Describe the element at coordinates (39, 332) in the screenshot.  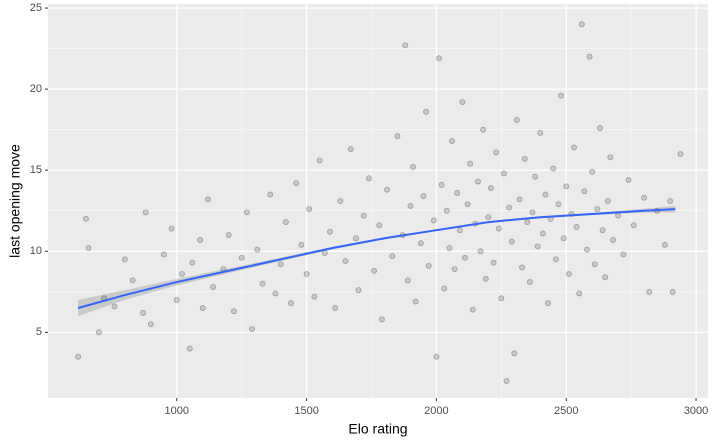
I see `y-tick-label: 5` at that location.